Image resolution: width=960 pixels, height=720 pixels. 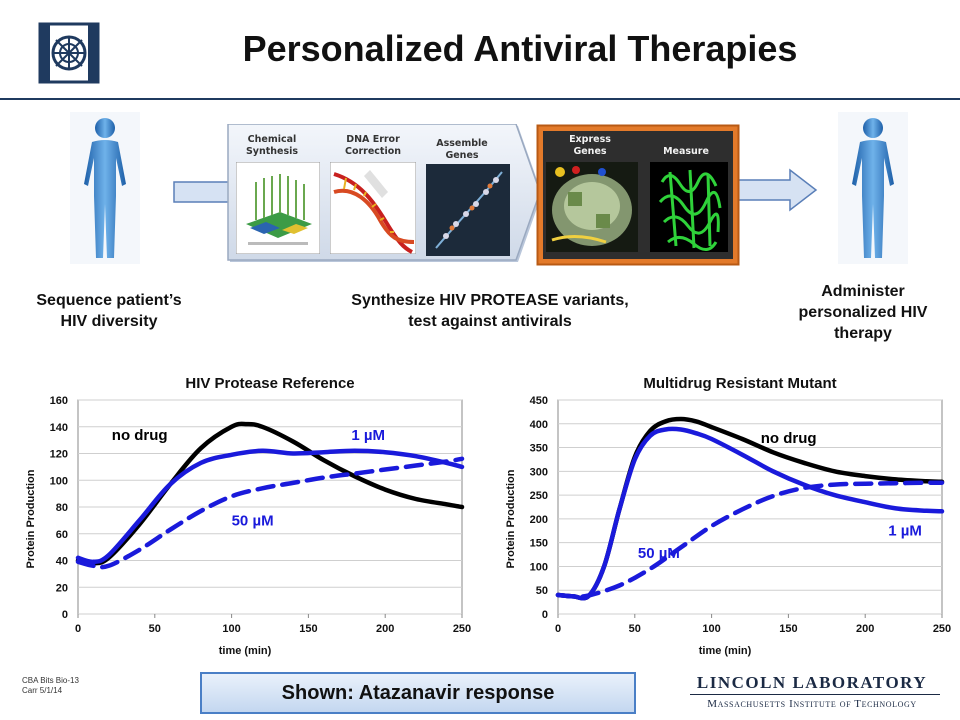 I want to click on y-tick-label: 160, so click(x=59, y=401).